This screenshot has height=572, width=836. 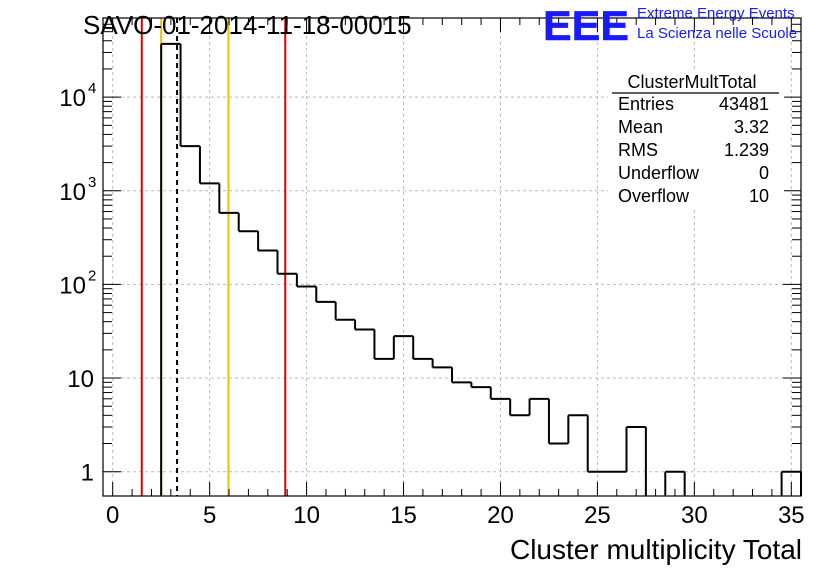 What do you see at coordinates (586, 25) in the screenshot?
I see `logo-mark: EEE` at bounding box center [586, 25].